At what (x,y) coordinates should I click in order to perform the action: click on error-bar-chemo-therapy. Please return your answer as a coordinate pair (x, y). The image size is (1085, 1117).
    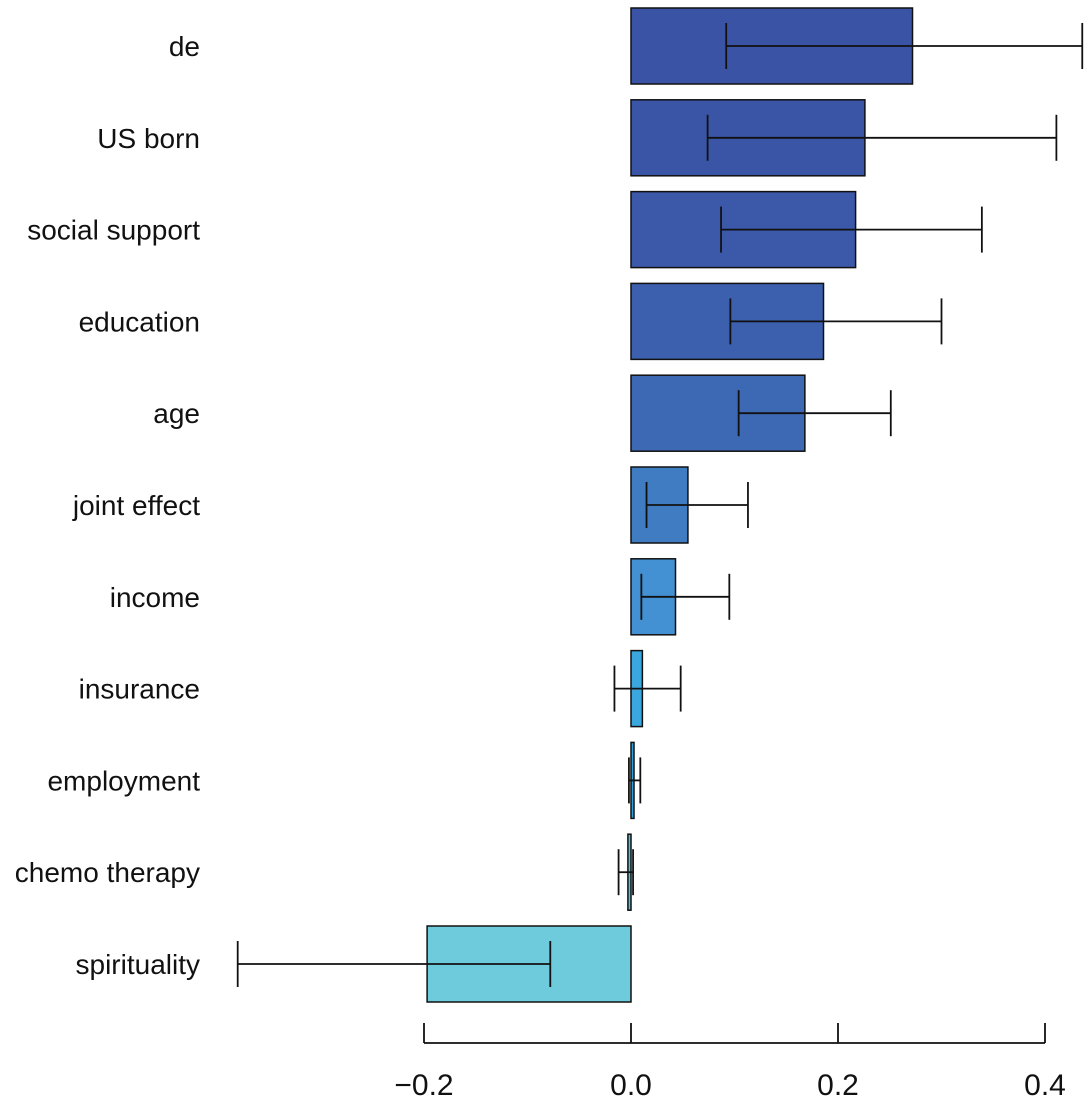
    Looking at the image, I should click on (625, 872).